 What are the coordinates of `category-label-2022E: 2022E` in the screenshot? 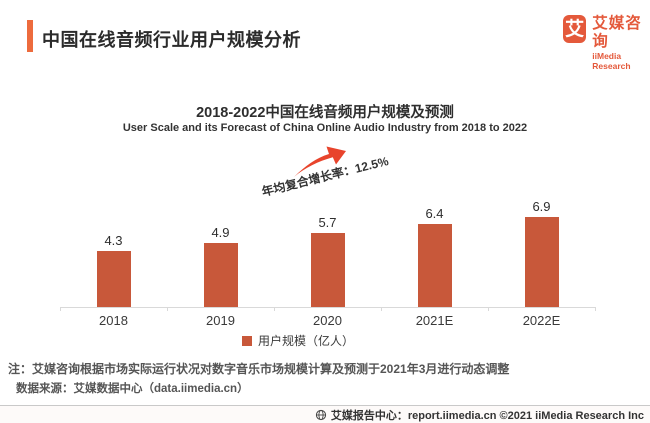 It's located at (541, 320).